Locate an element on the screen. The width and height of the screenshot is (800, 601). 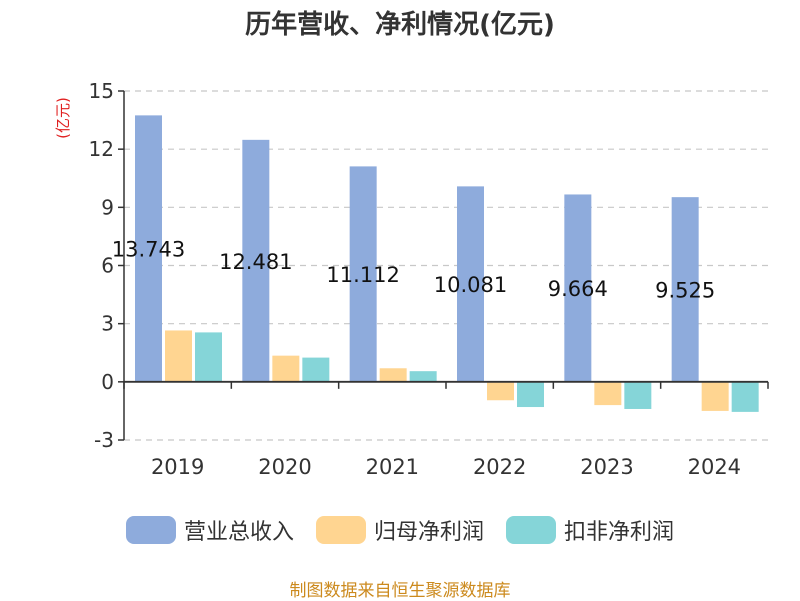
y-tick-label: 6 is located at coordinates (107, 266).